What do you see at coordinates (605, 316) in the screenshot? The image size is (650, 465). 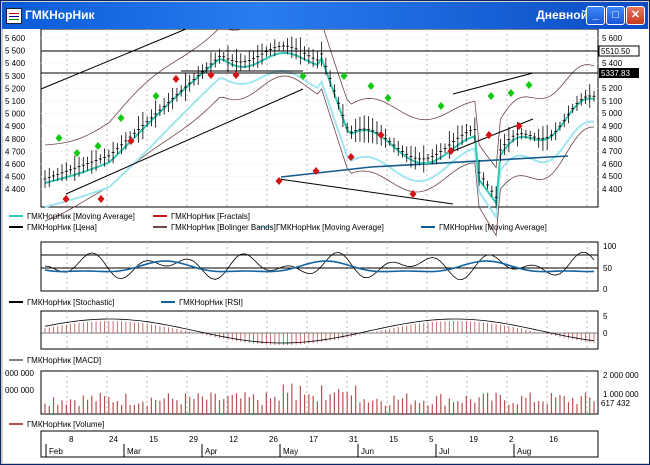 I see `macd-axis-label: 5` at bounding box center [605, 316].